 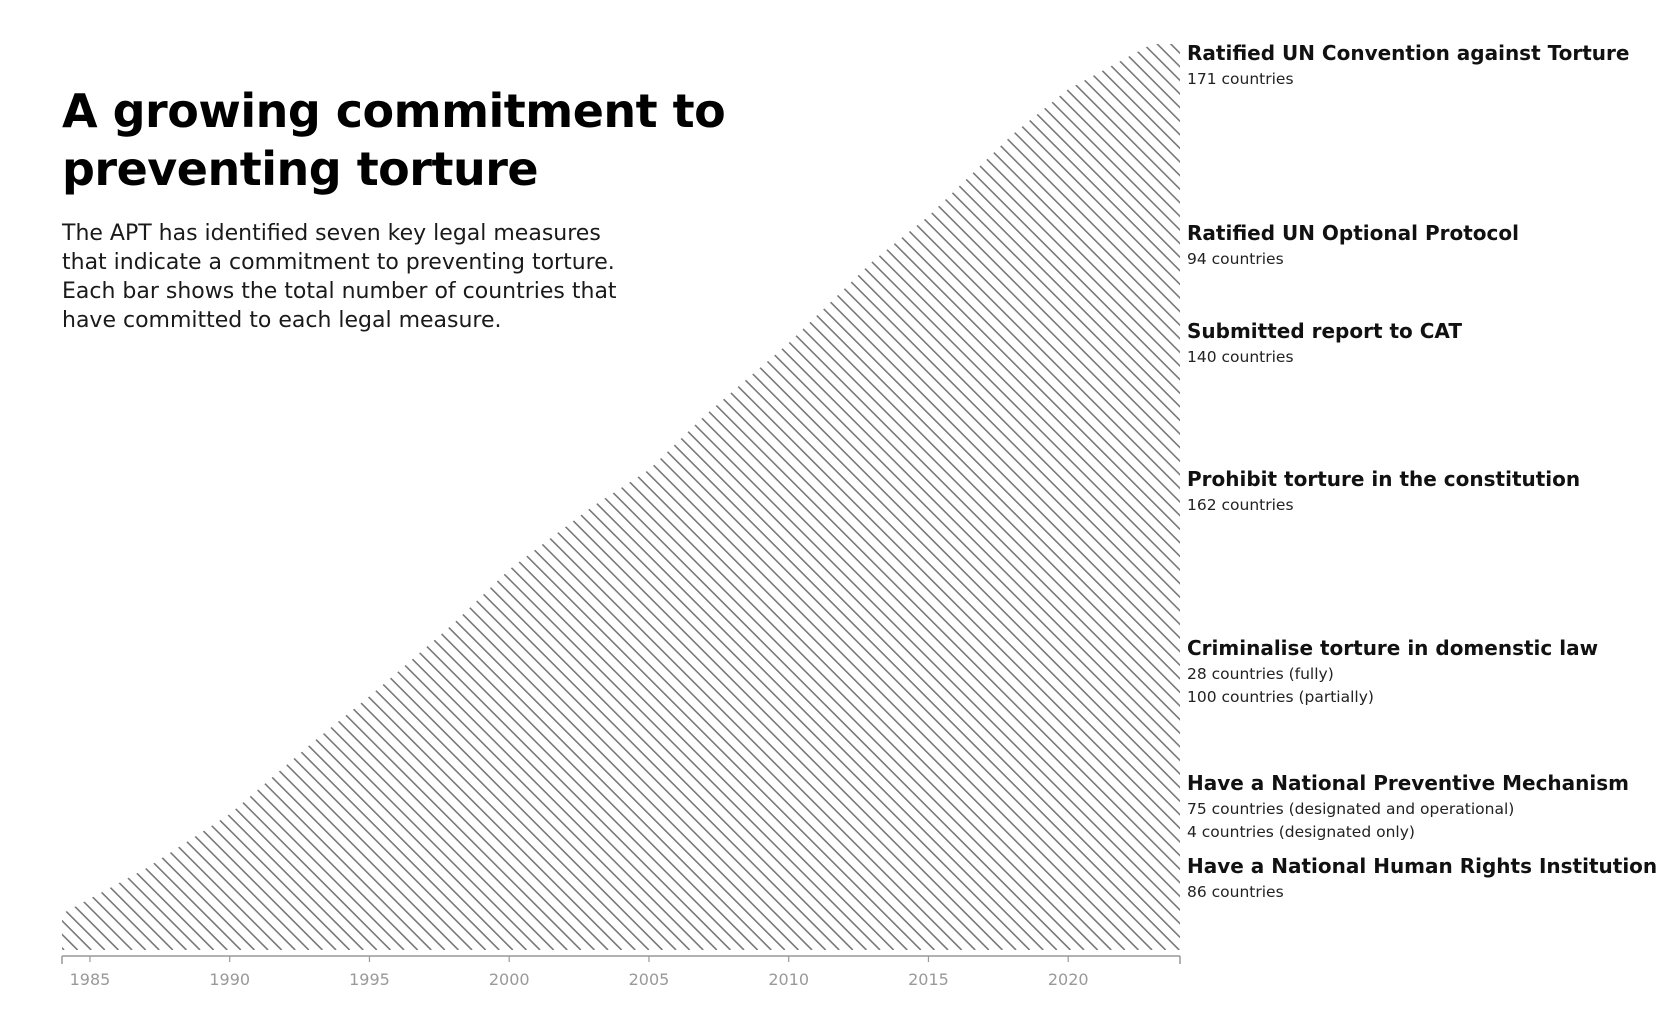 I want to click on measure-count: 86 countries, so click(x=1235, y=892).